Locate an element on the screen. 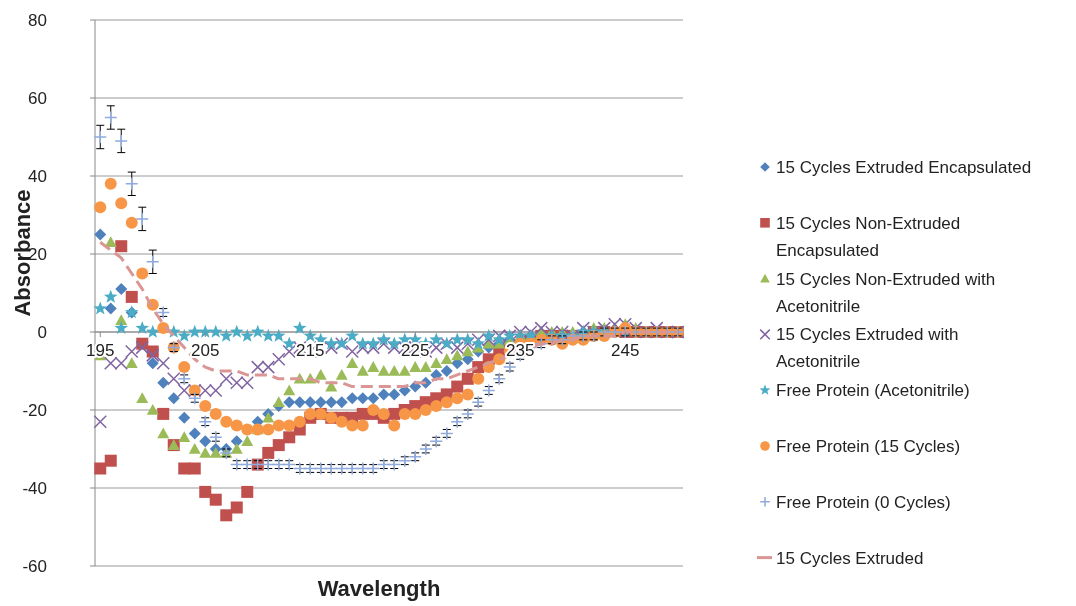 The width and height of the screenshot is (1076, 606). legend-label: 15 Cycles Non-Extruded with Acetonitrile is located at coordinates (886, 292).